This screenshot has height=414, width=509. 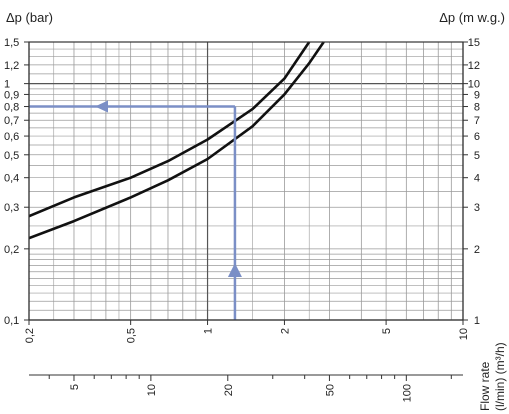 What do you see at coordinates (11, 121) in the screenshot?
I see `y-left-tick-label: 0,7` at bounding box center [11, 121].